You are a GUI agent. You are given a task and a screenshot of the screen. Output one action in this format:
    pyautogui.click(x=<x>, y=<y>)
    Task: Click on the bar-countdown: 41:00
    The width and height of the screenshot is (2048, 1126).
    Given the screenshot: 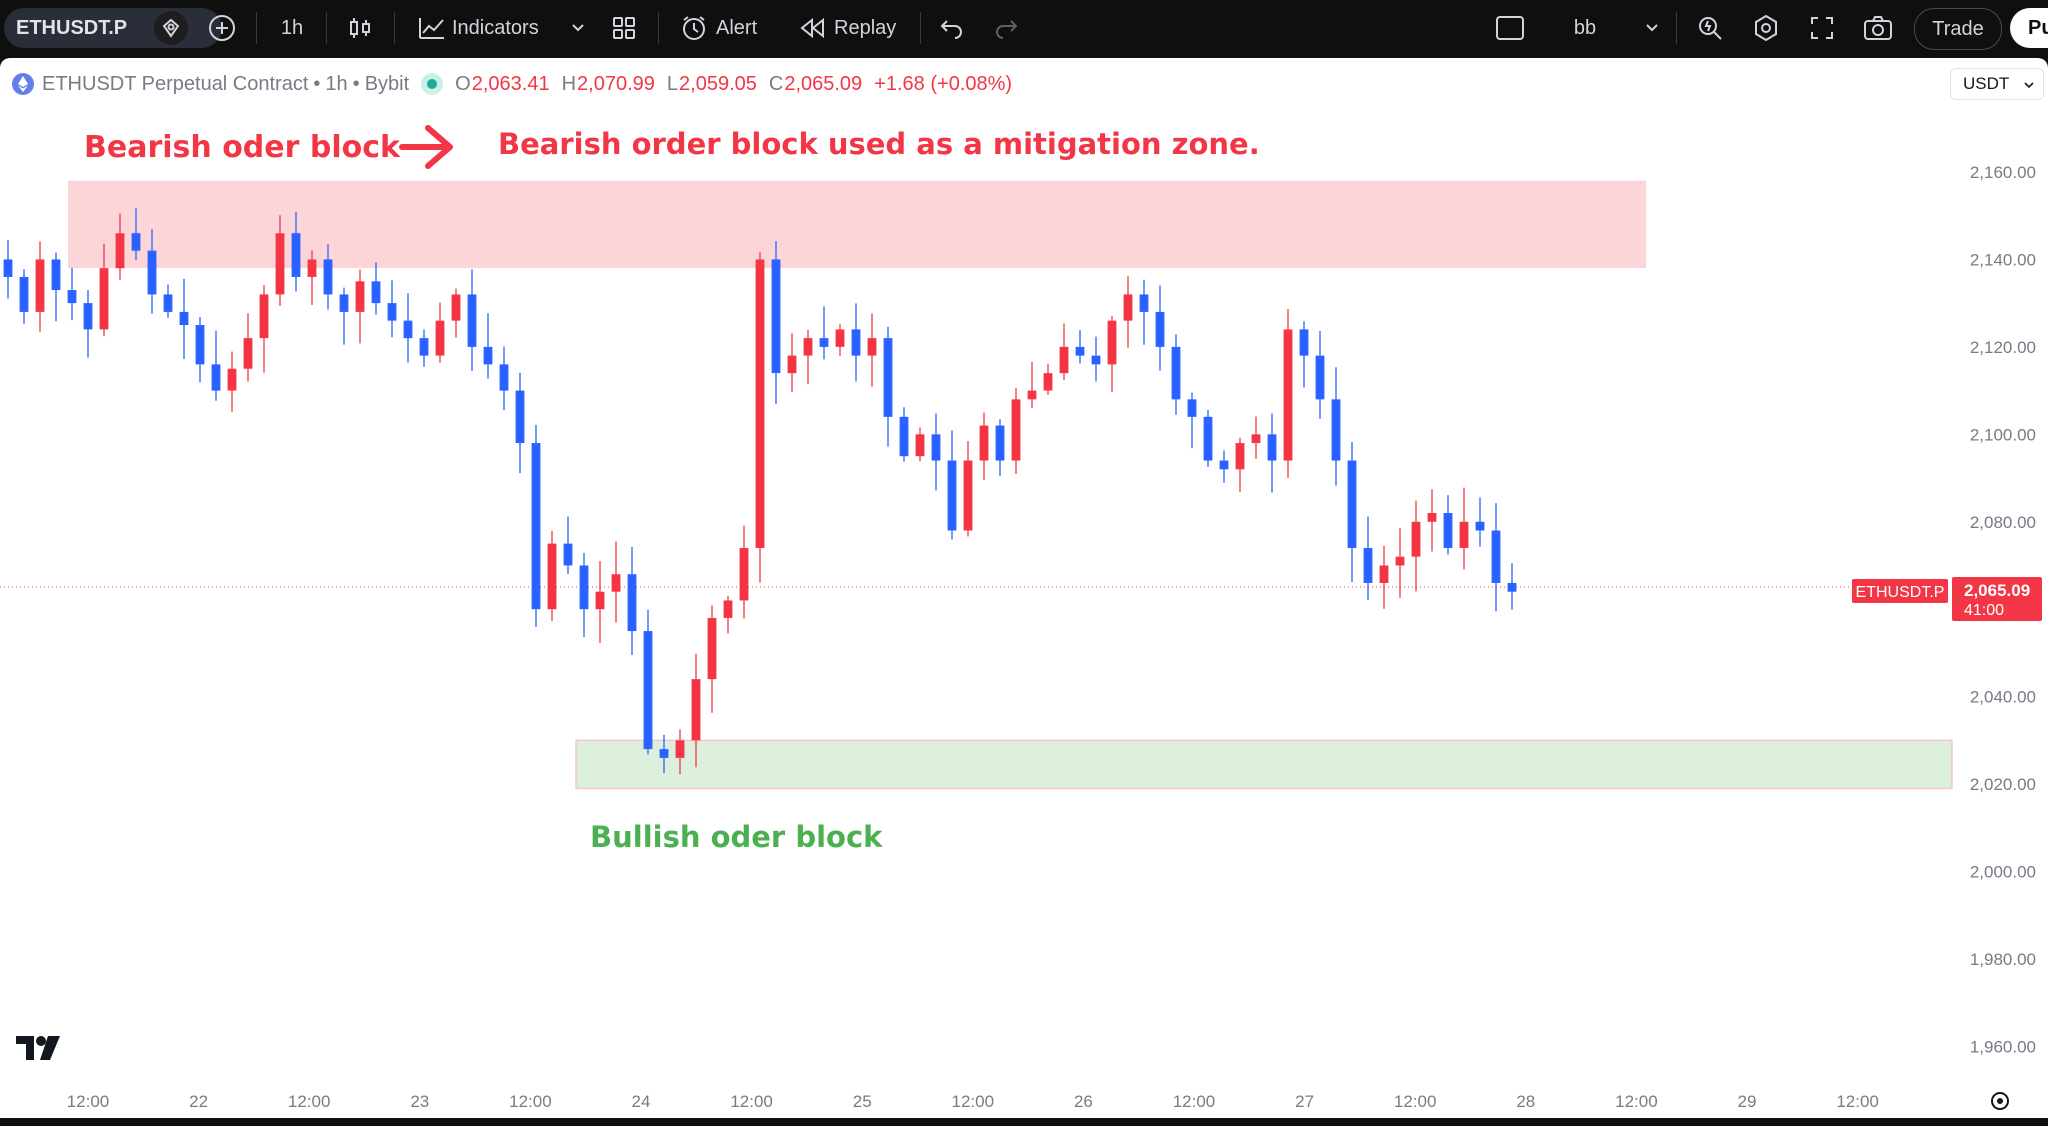 What is the action you would take?
    pyautogui.click(x=1984, y=610)
    